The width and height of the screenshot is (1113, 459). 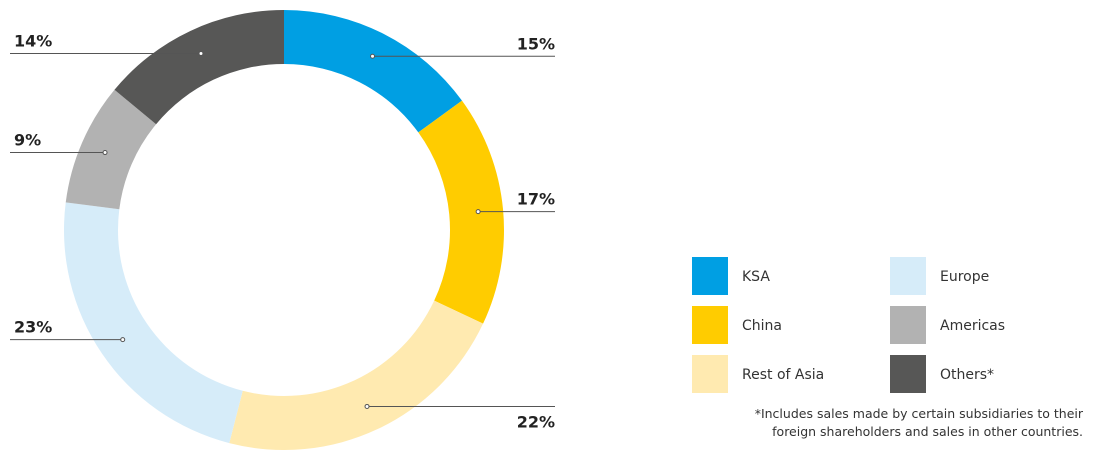 What do you see at coordinates (33, 41) in the screenshot?
I see `data-label: 14%` at bounding box center [33, 41].